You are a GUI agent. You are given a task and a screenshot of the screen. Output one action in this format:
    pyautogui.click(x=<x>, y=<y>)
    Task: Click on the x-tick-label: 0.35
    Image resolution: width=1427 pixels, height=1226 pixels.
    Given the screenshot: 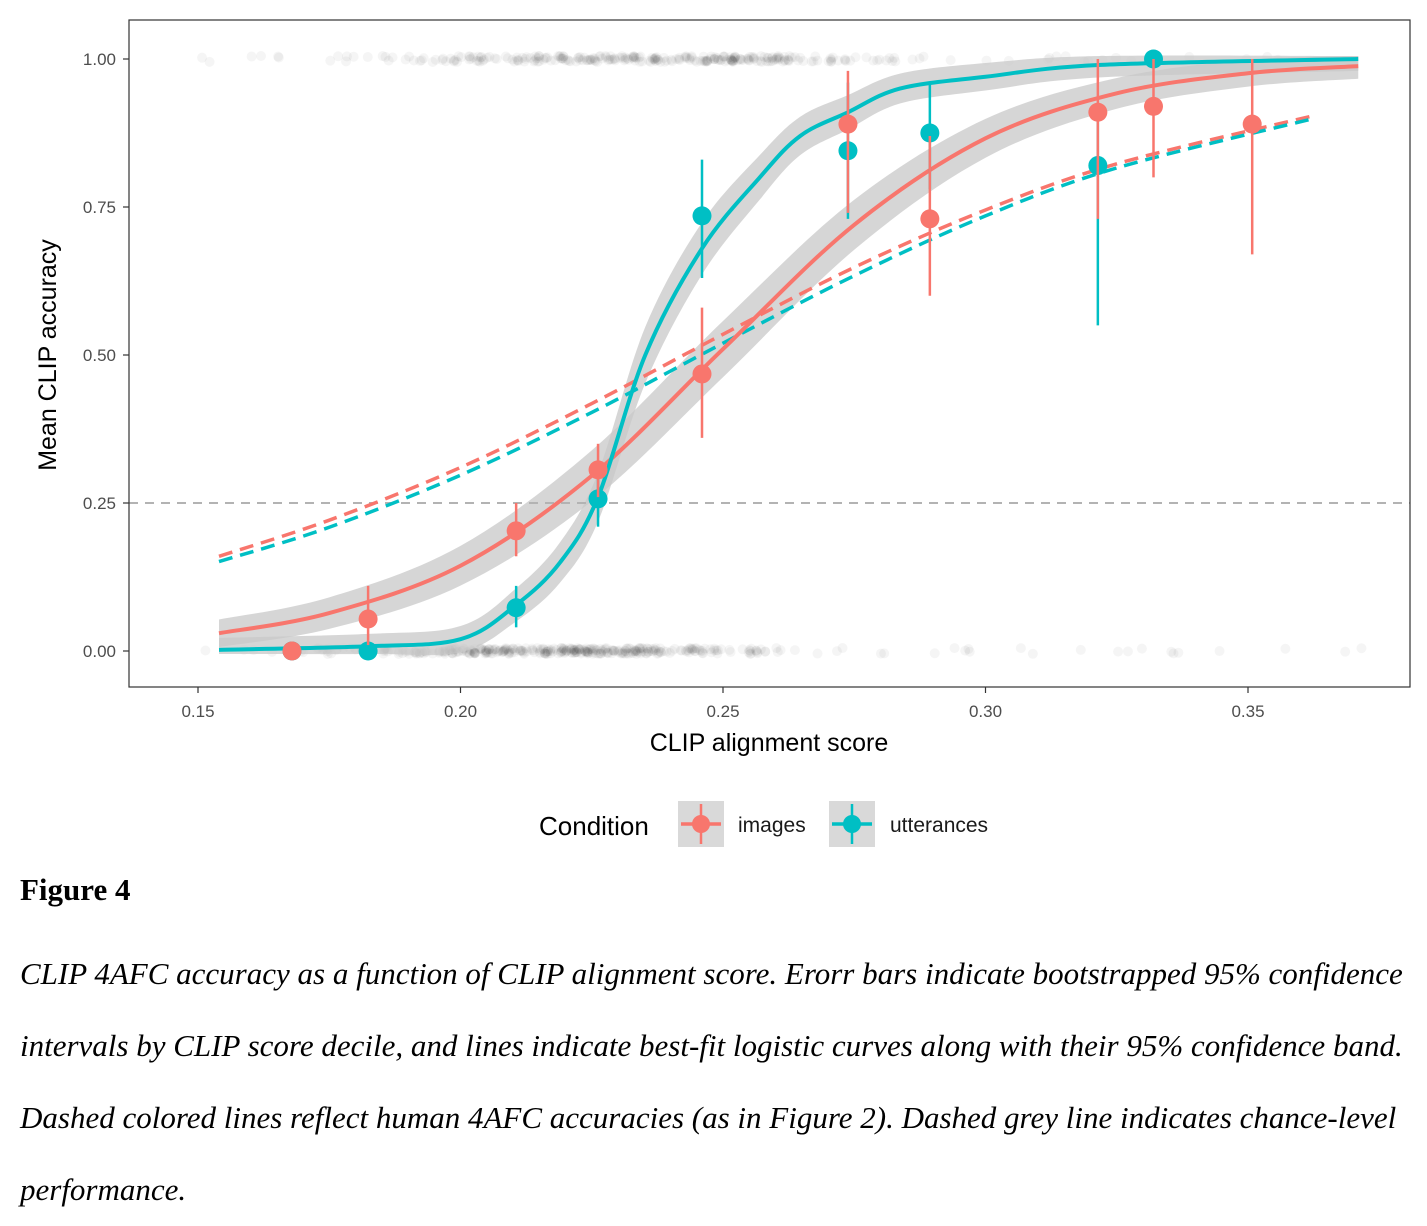 What is the action you would take?
    pyautogui.click(x=1247, y=711)
    